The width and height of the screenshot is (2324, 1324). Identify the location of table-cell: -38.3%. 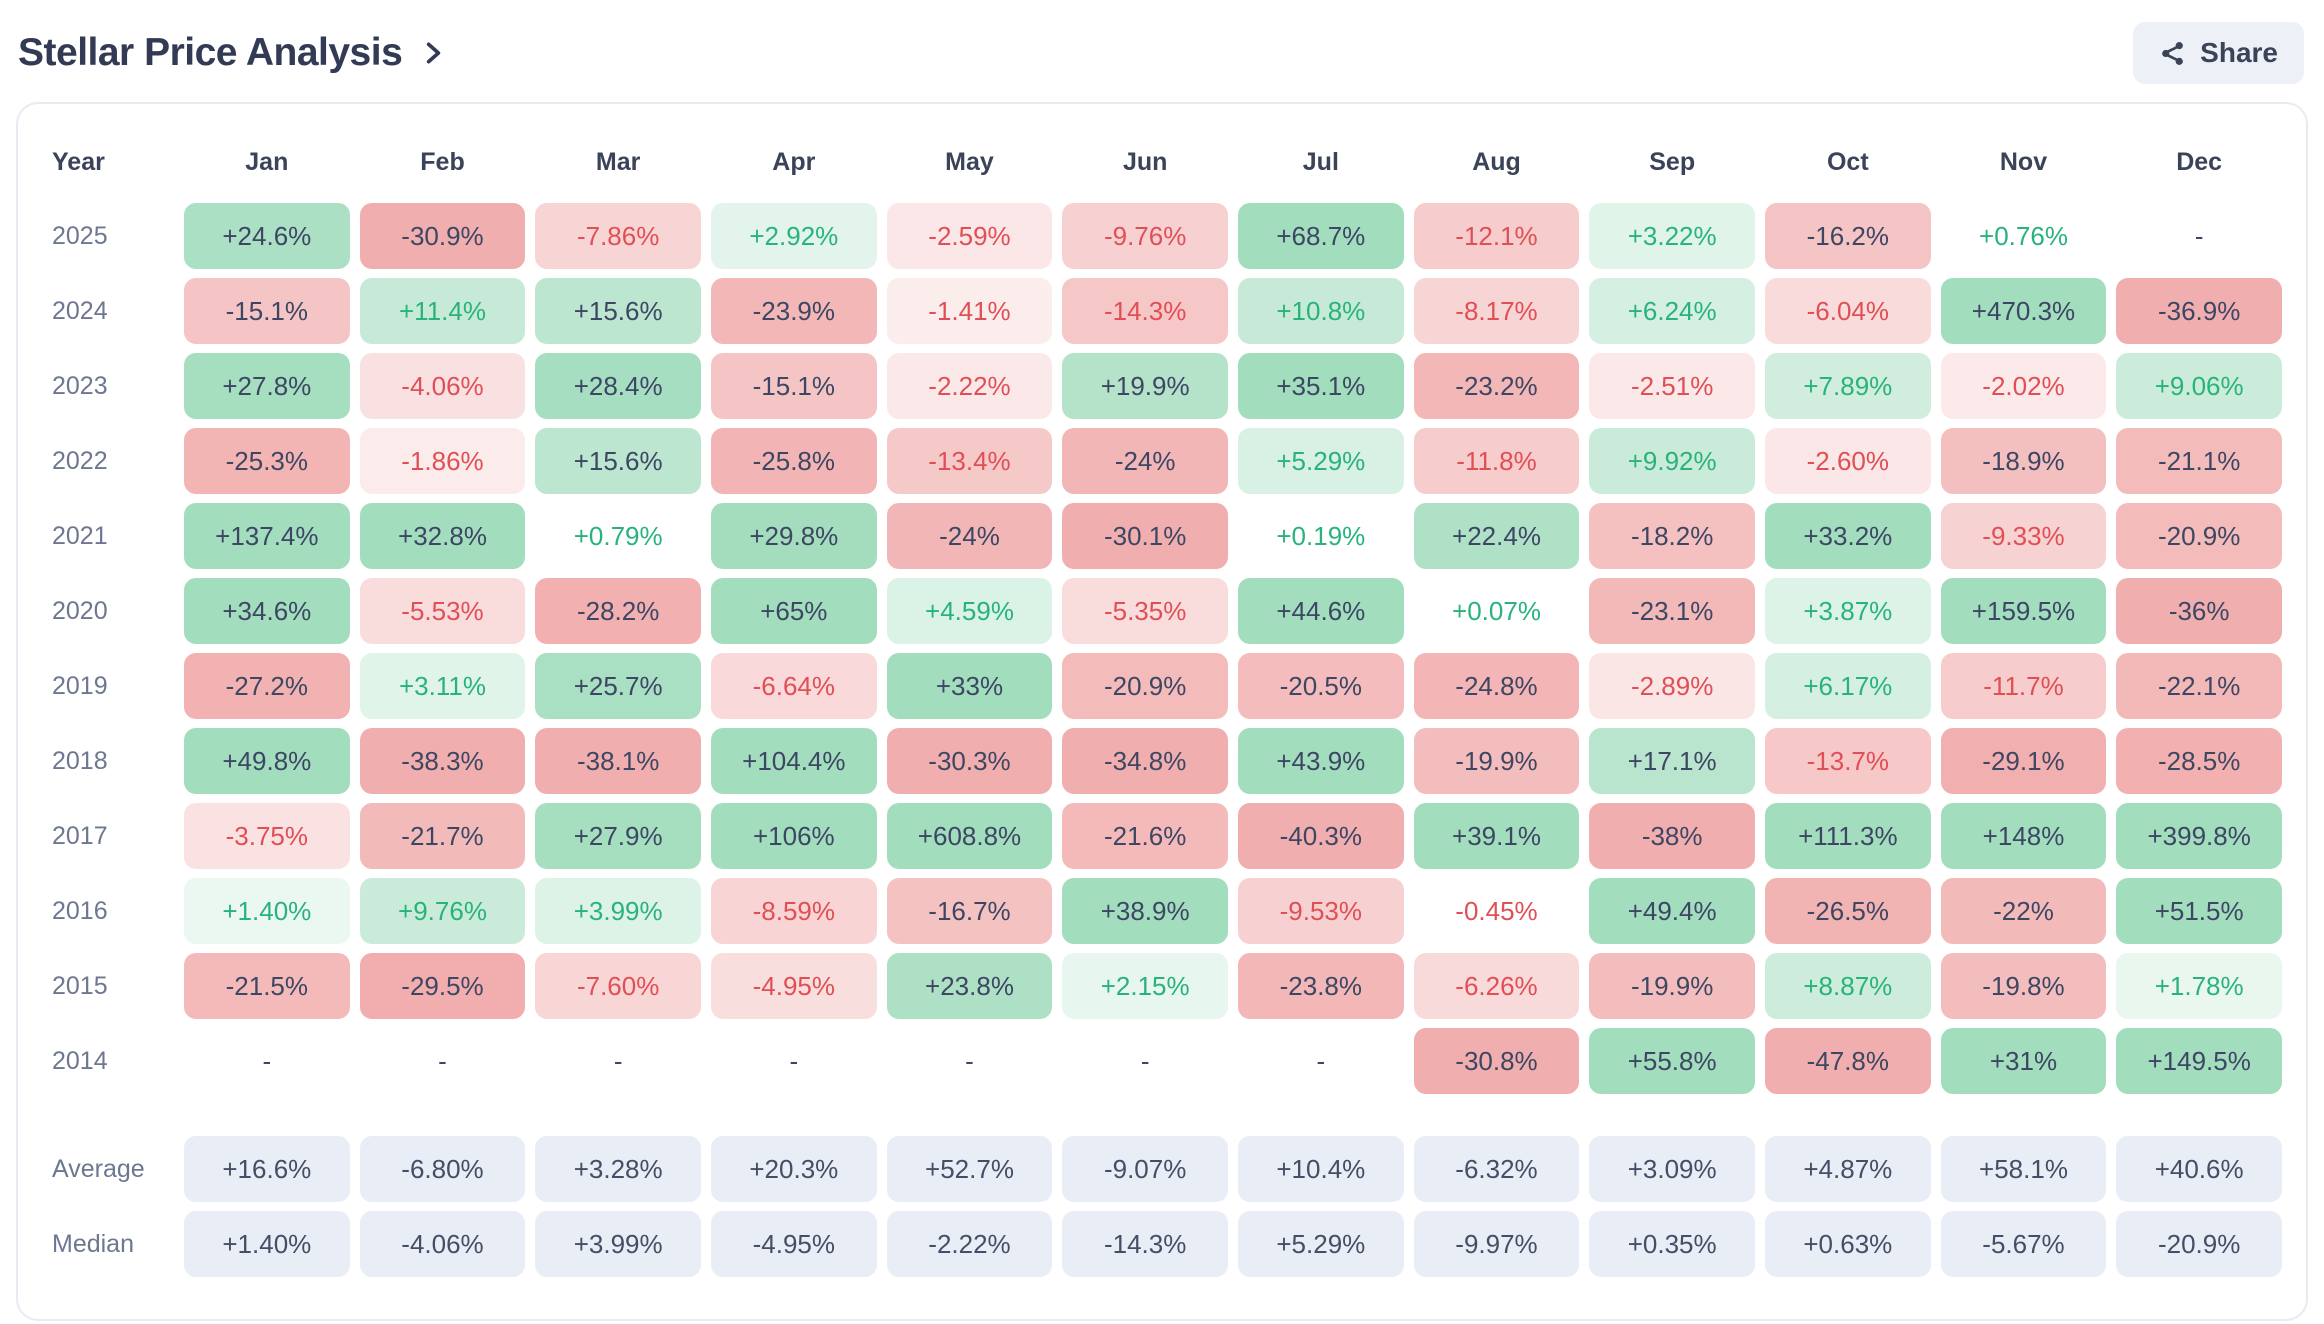
(442, 761).